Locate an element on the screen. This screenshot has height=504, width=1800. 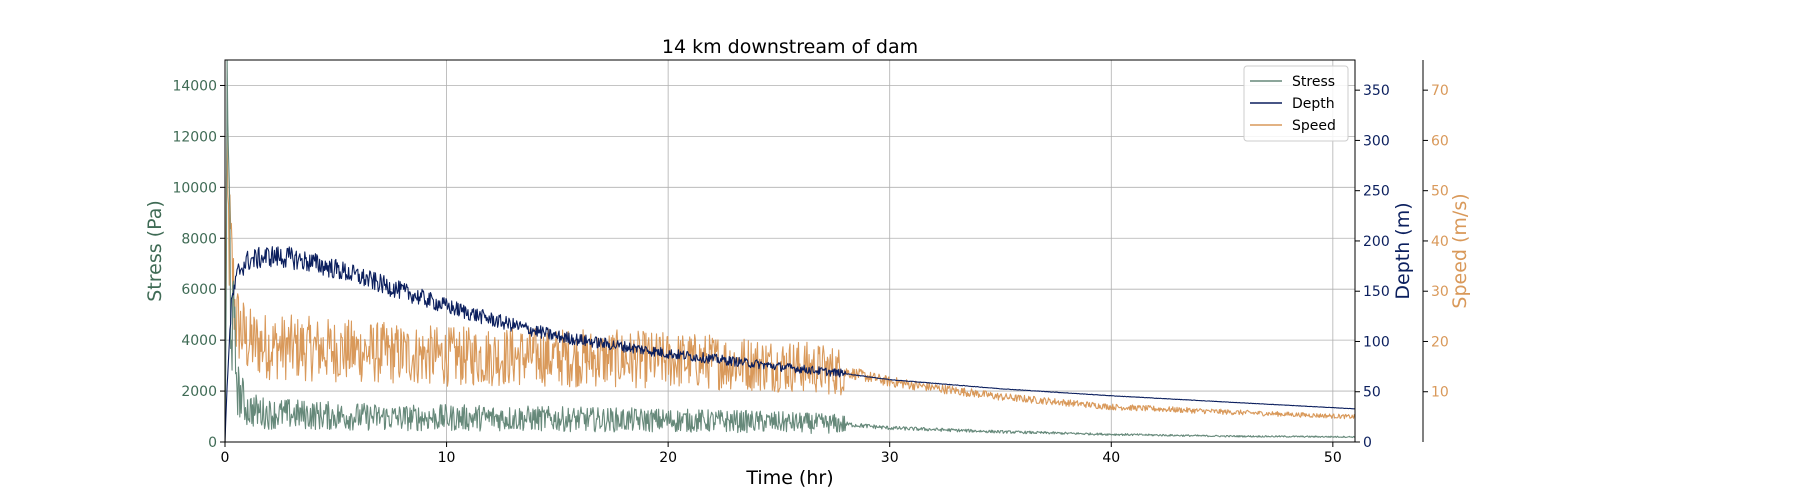
depth-axis-label: Depth (m) is located at coordinates (1403, 250).